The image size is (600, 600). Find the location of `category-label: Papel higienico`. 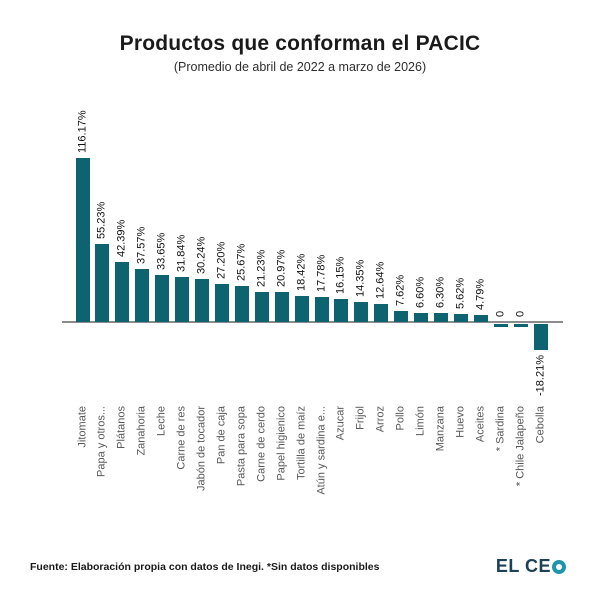

category-label: Papel higienico is located at coordinates (281, 443).